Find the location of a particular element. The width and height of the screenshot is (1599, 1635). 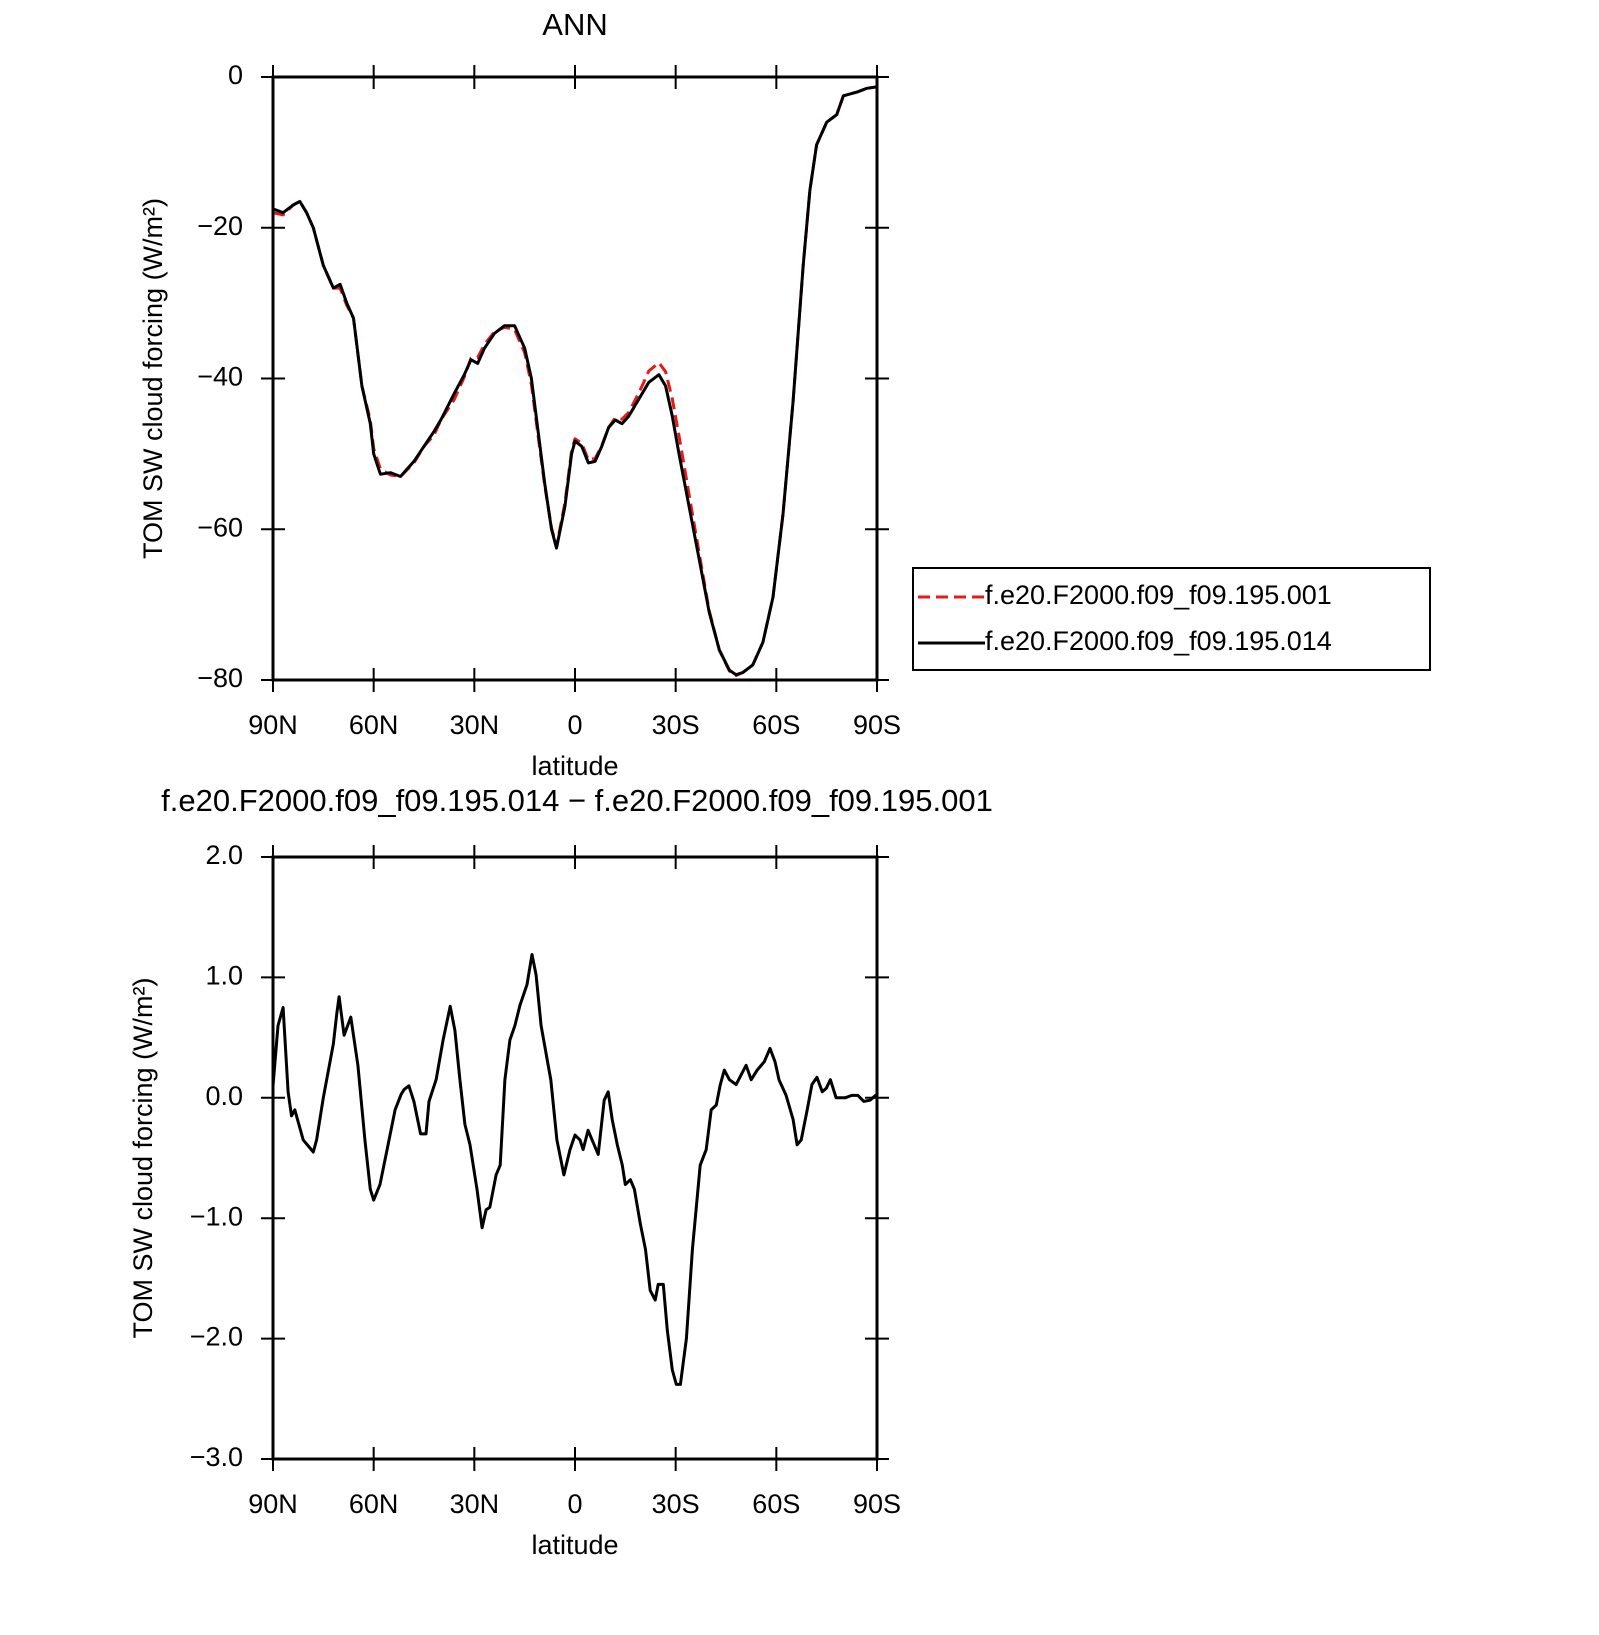

chart-title: ANN is located at coordinates (574, 24).